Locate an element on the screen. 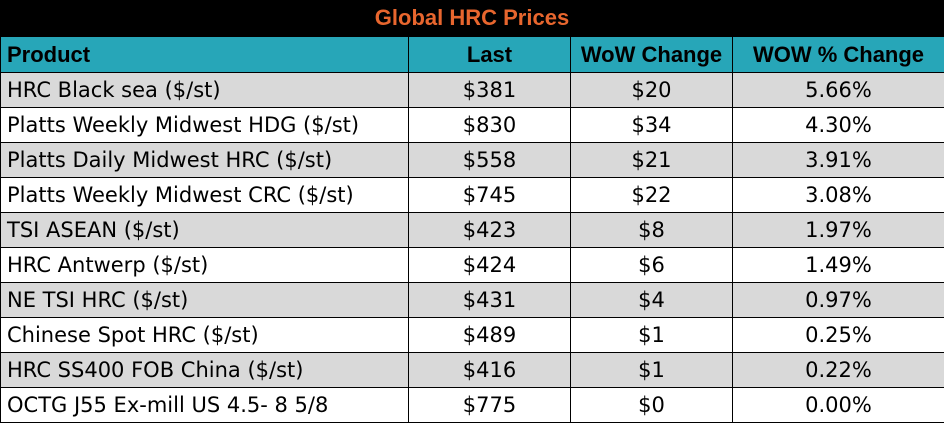 The width and height of the screenshot is (944, 424). cell-wow-change: $34 is located at coordinates (651, 125).